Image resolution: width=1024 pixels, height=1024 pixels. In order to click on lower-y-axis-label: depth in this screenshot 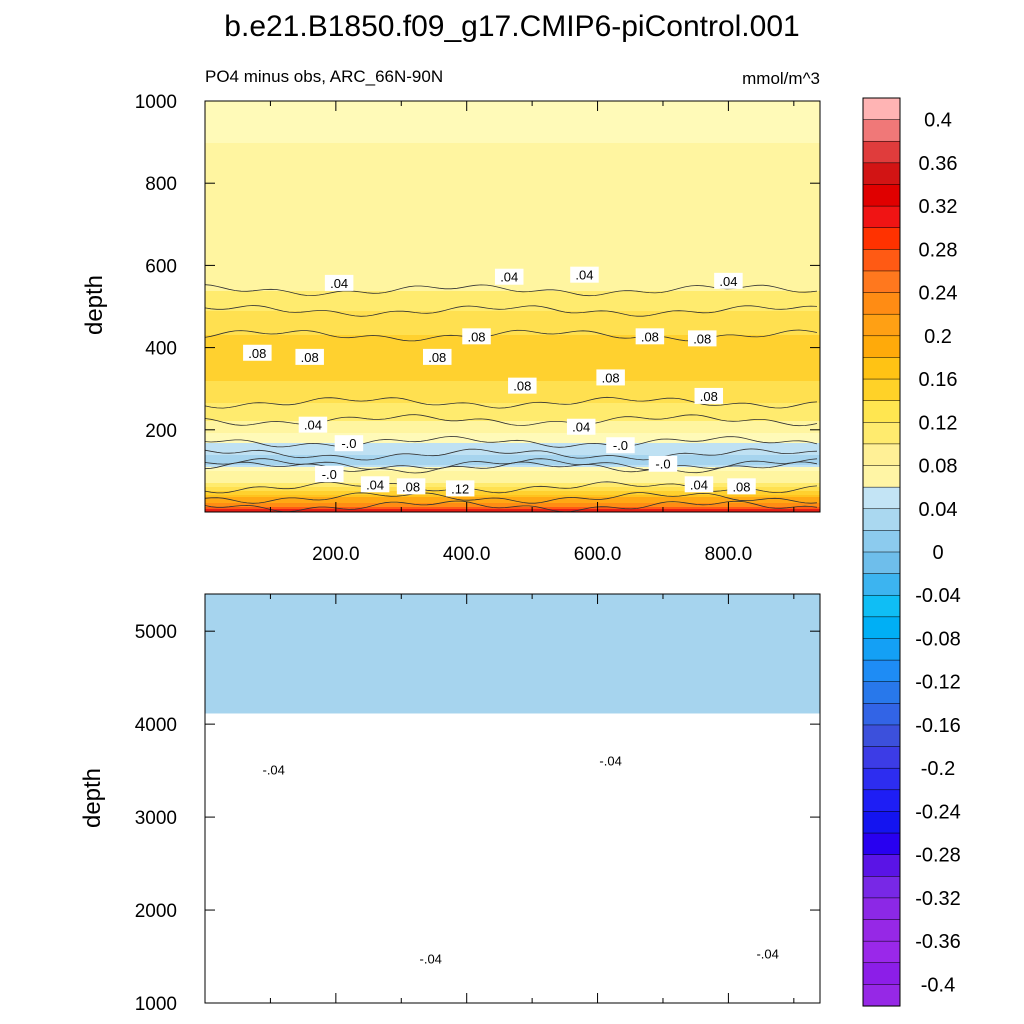, I will do `click(92, 798)`.